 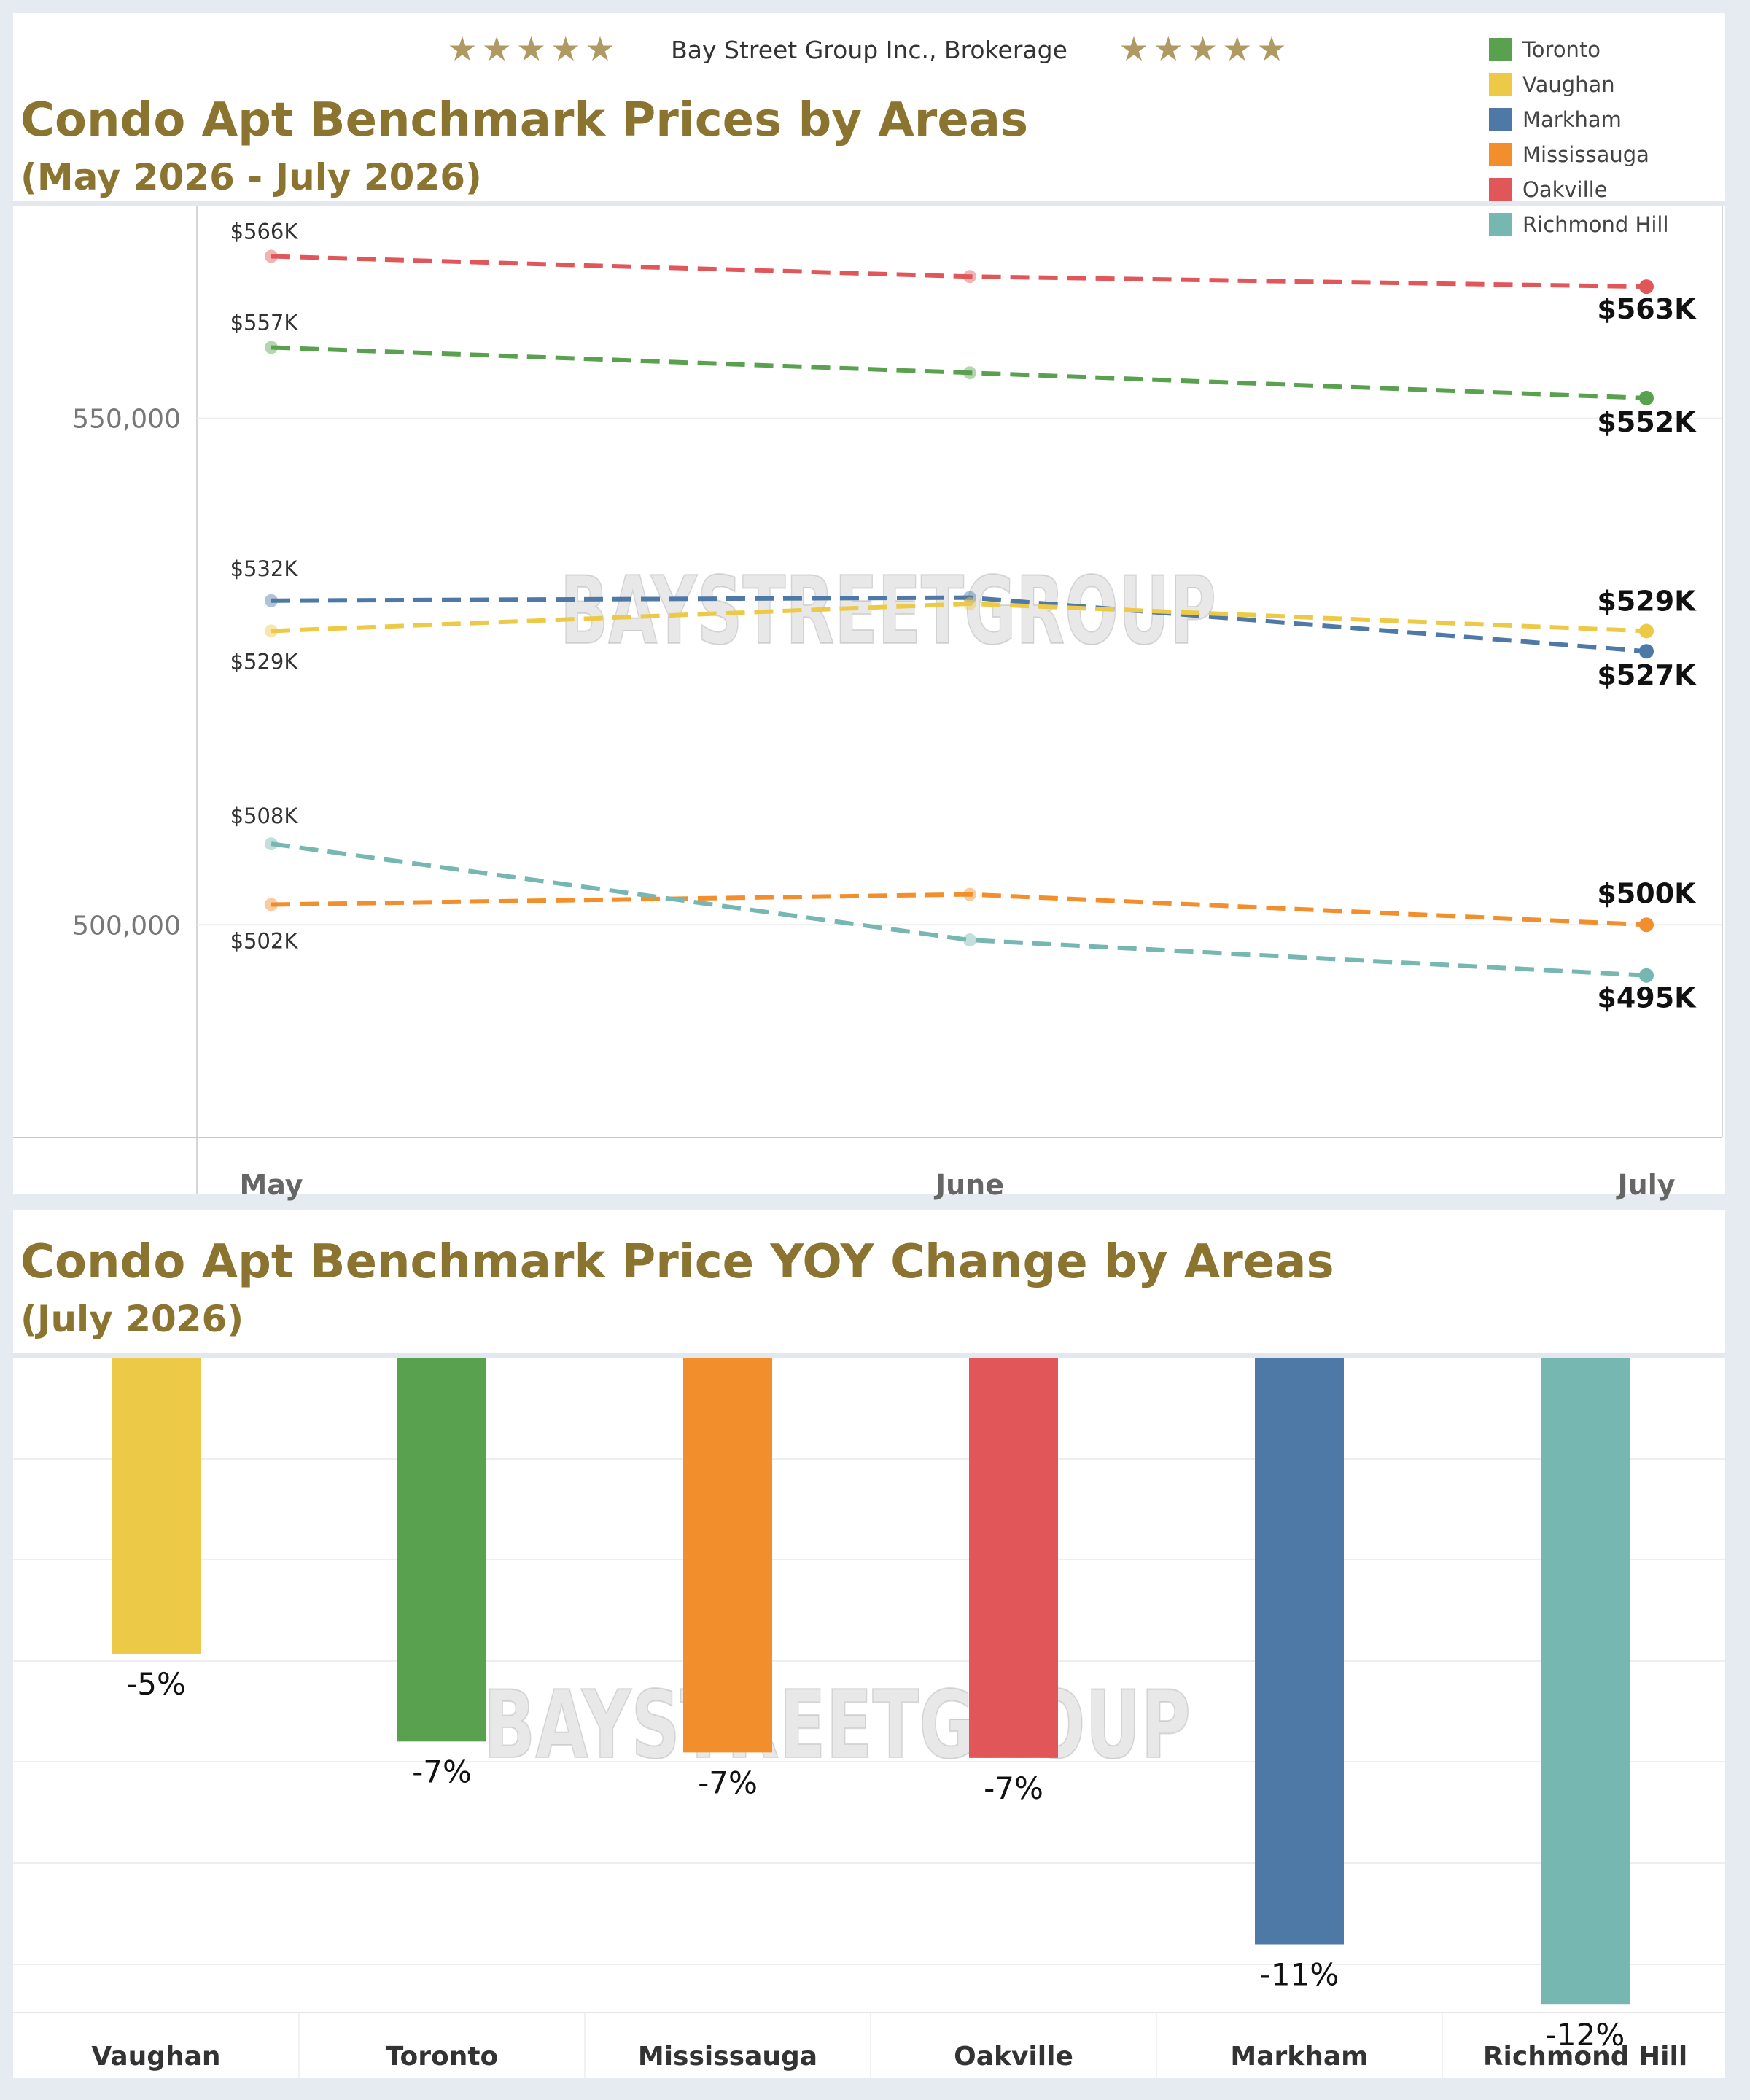 I want to click on x-tick-label: May, so click(x=271, y=1185).